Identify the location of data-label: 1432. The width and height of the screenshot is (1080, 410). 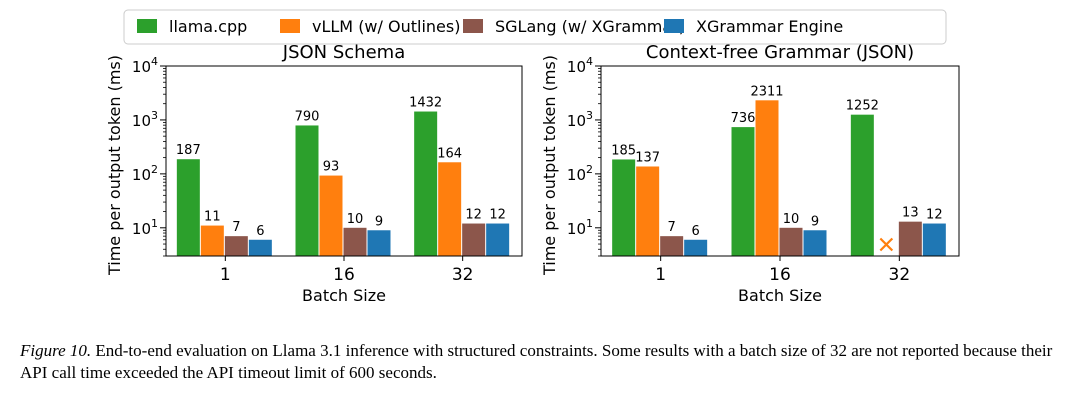
(425, 103).